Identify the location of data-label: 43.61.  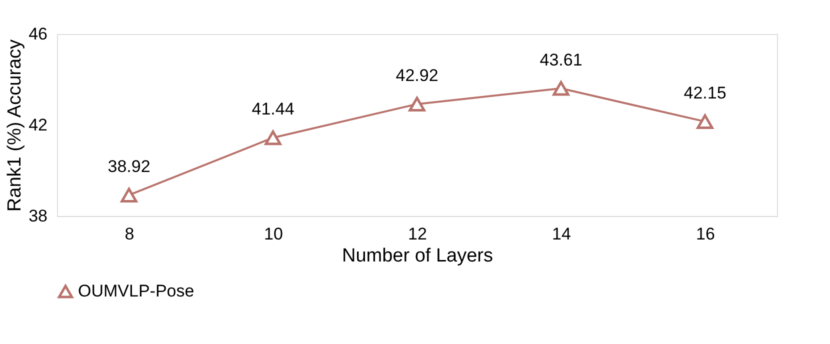
(561, 60).